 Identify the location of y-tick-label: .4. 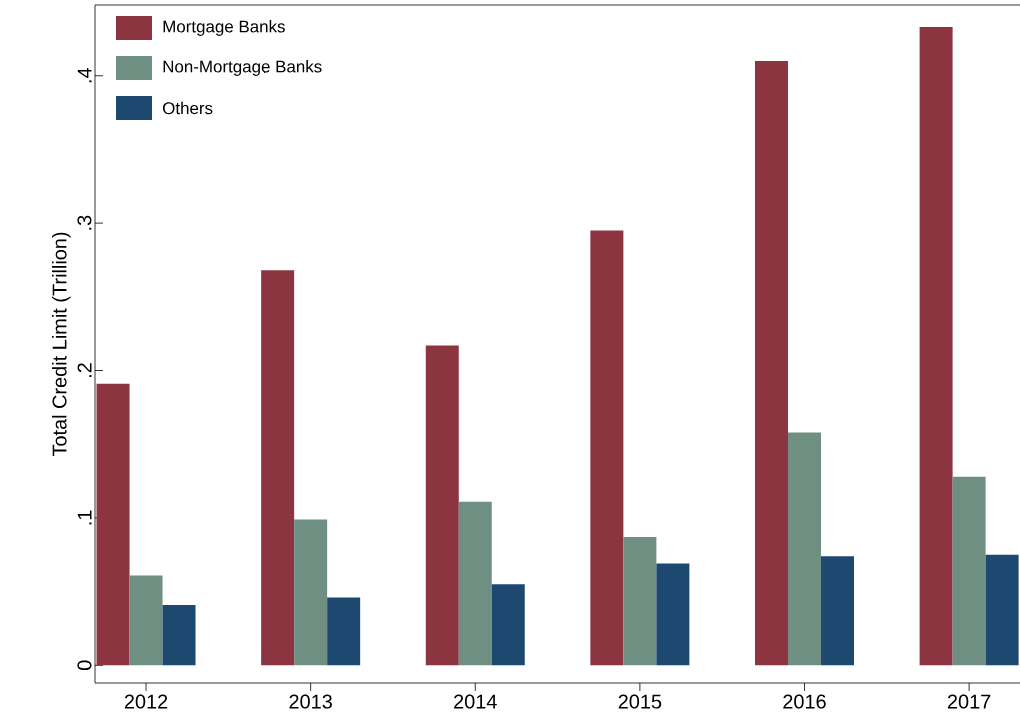
(84, 75).